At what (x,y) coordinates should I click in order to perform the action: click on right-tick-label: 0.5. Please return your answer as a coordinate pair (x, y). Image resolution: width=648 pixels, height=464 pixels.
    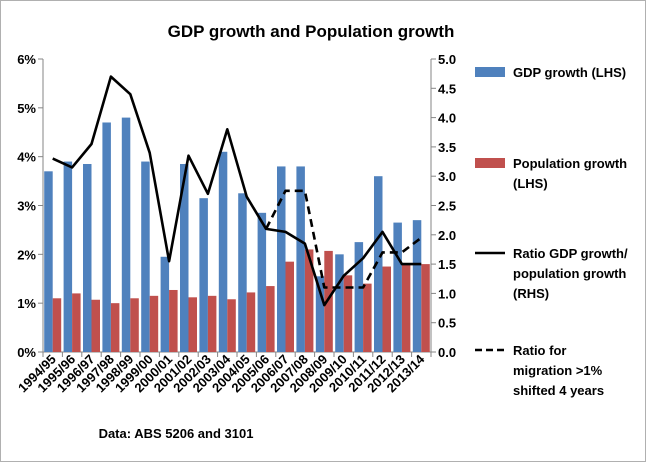
    Looking at the image, I should click on (447, 323).